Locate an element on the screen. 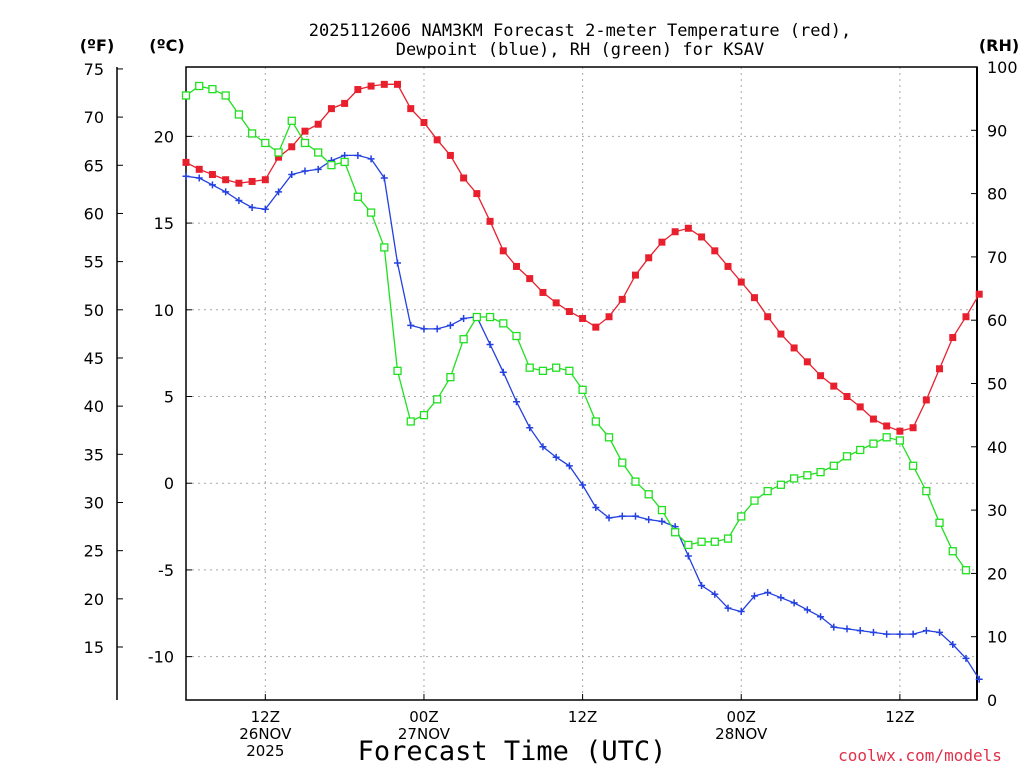 This screenshot has width=1024, height=768. fahrenheit-tick-label: 25 is located at coordinates (94, 551).